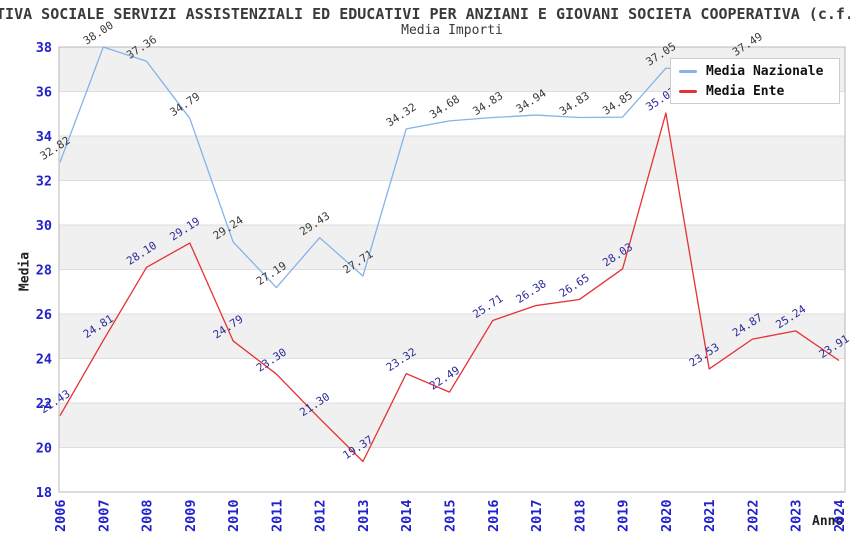 This screenshot has width=850, height=550. What do you see at coordinates (531, 291) in the screenshot?
I see `data-point-label: 26.38` at bounding box center [531, 291].